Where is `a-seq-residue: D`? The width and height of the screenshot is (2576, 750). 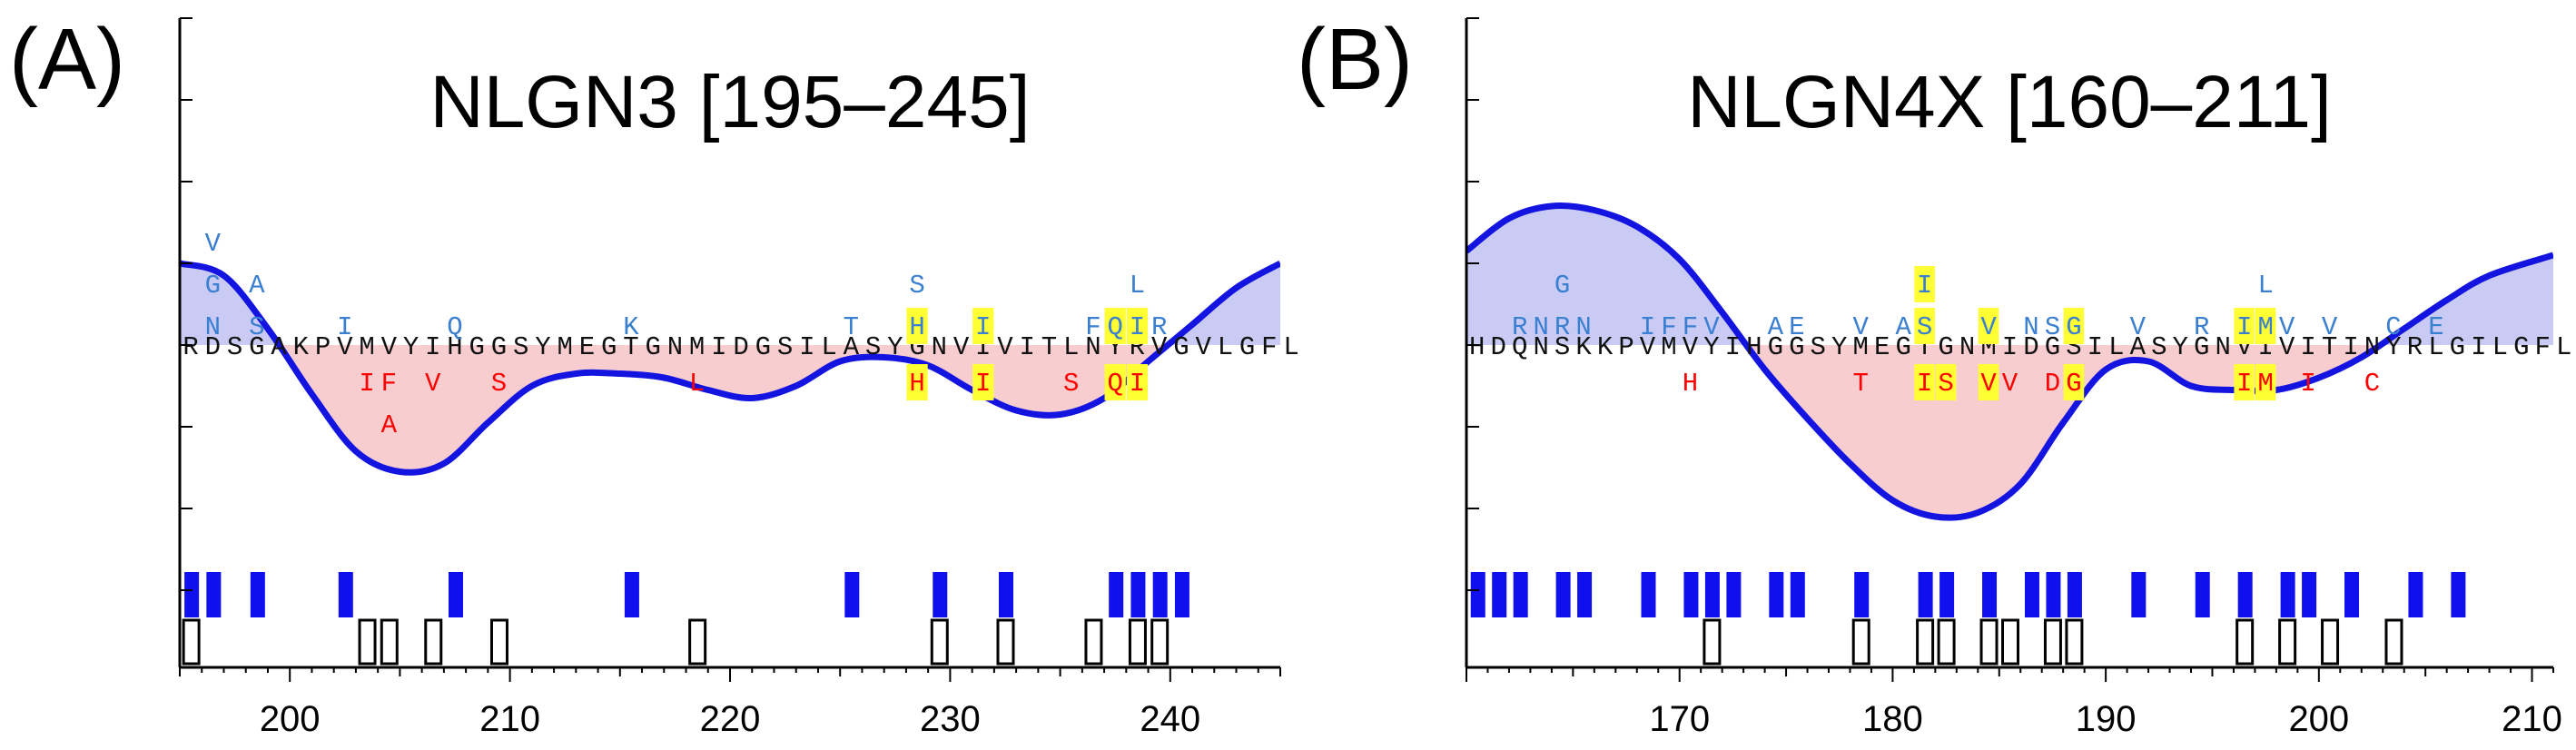 a-seq-residue: D is located at coordinates (740, 347).